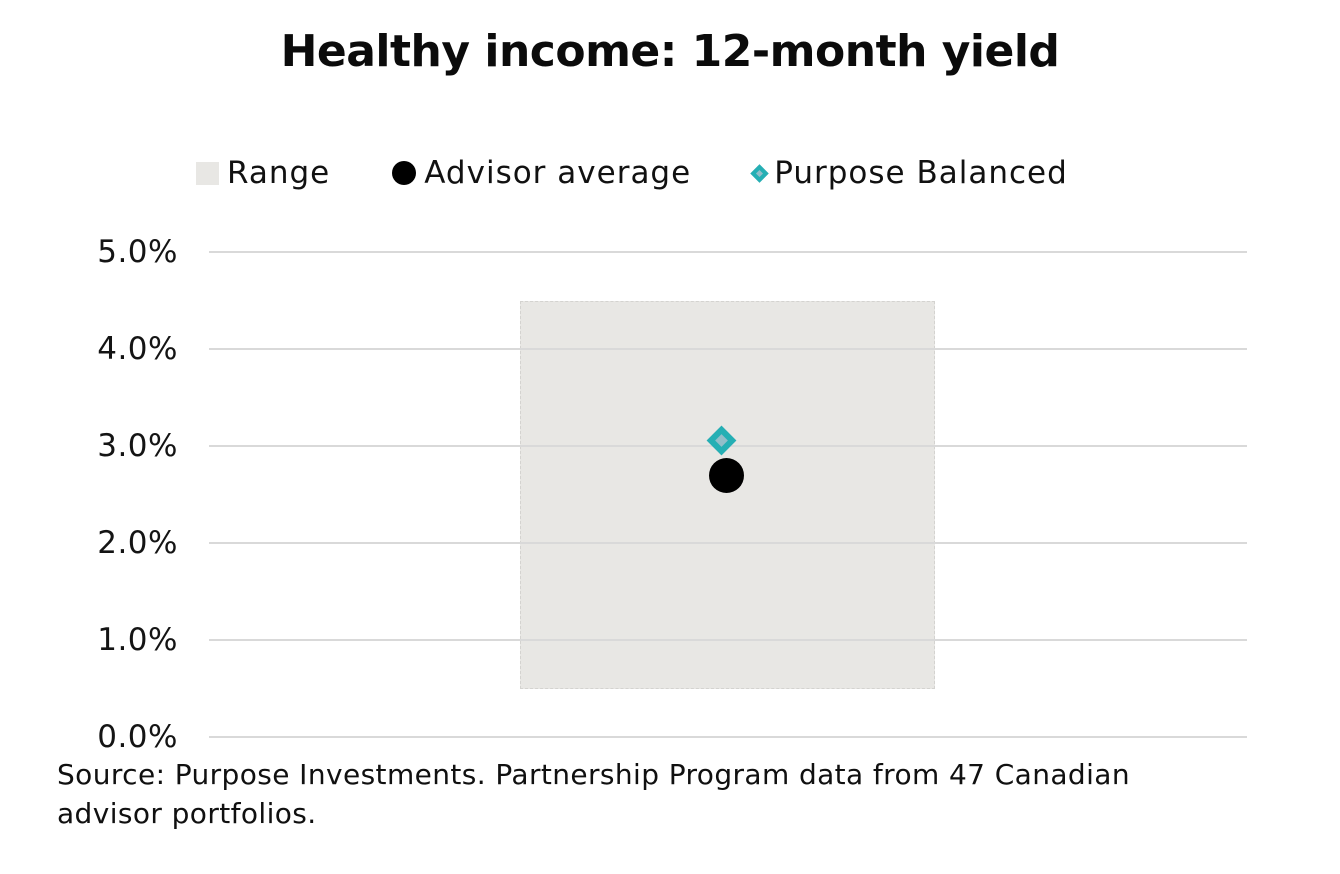 The image size is (1340, 874). What do you see at coordinates (137, 737) in the screenshot?
I see `y-tick-label: 0.0%` at bounding box center [137, 737].